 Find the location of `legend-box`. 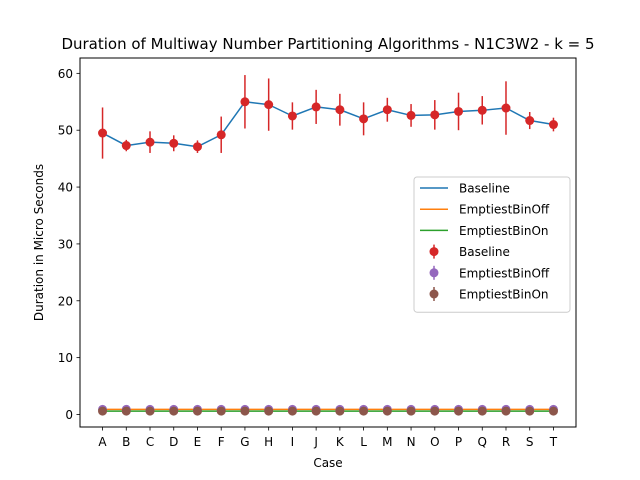

legend-box is located at coordinates (492, 244).